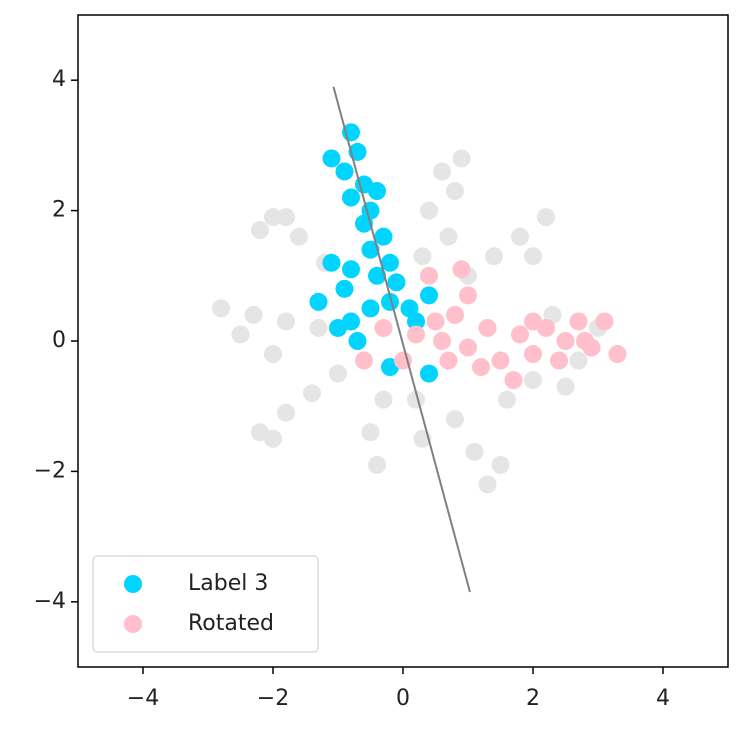 The image size is (751, 739). What do you see at coordinates (533, 698) in the screenshot?
I see `x-tick-label: 2` at bounding box center [533, 698].